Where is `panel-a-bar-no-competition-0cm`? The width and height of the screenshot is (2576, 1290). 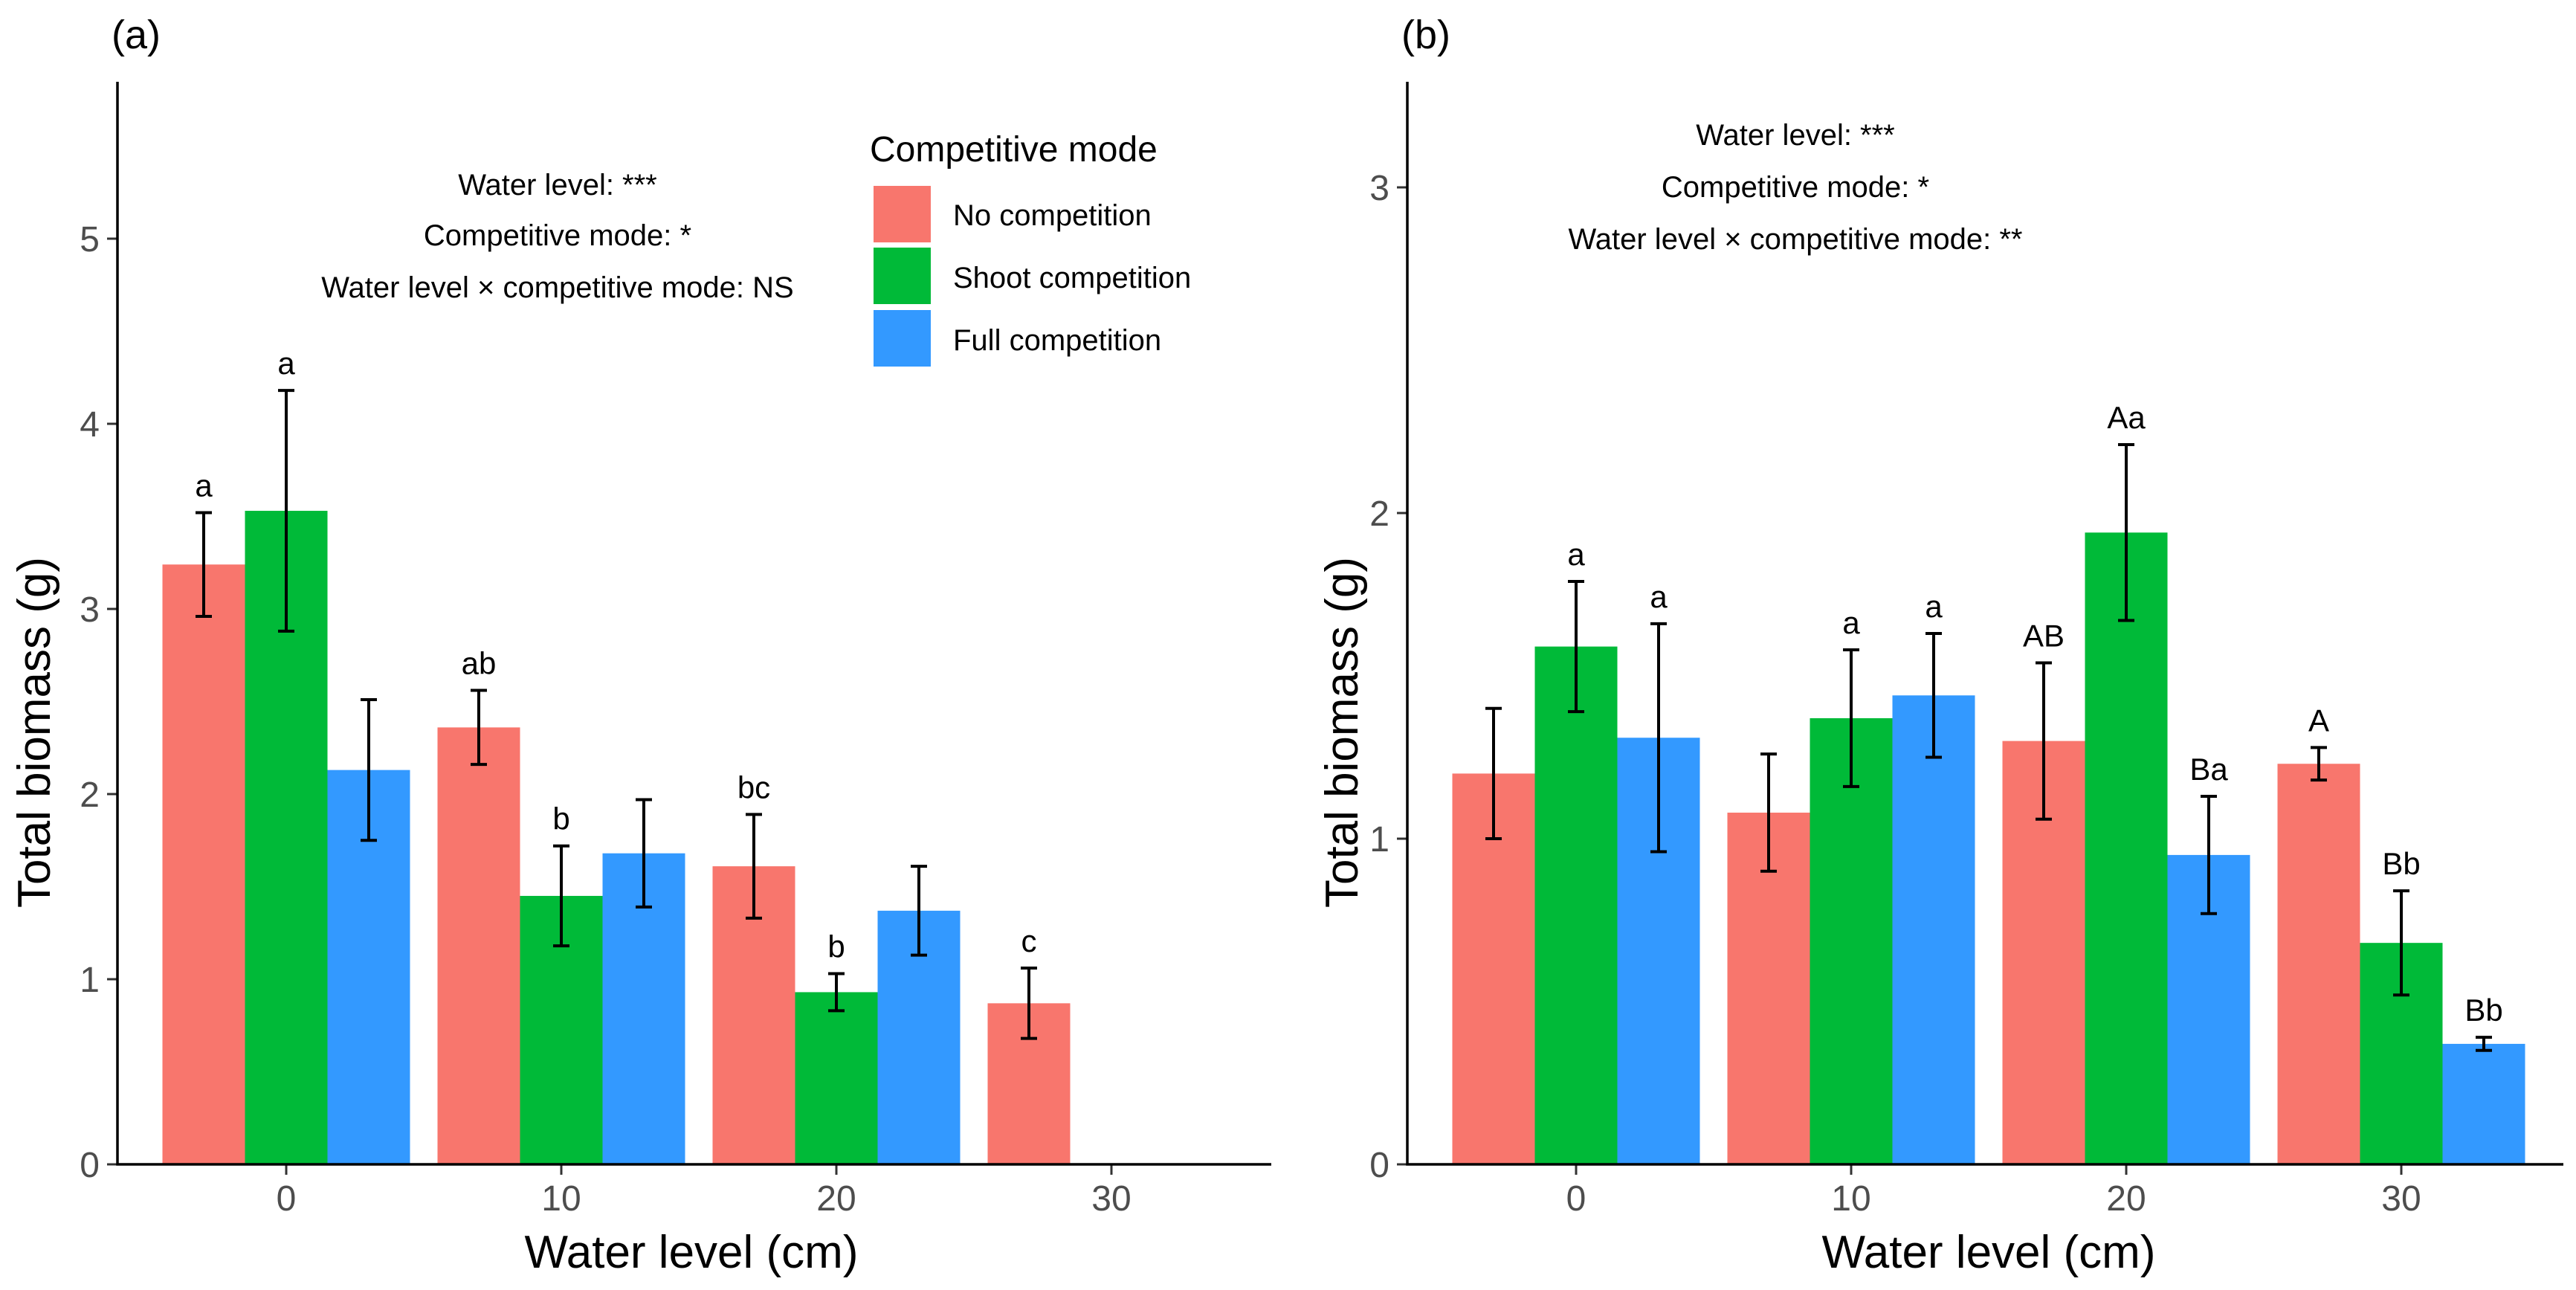
panel-a-bar-no-competition-0cm is located at coordinates (203, 864).